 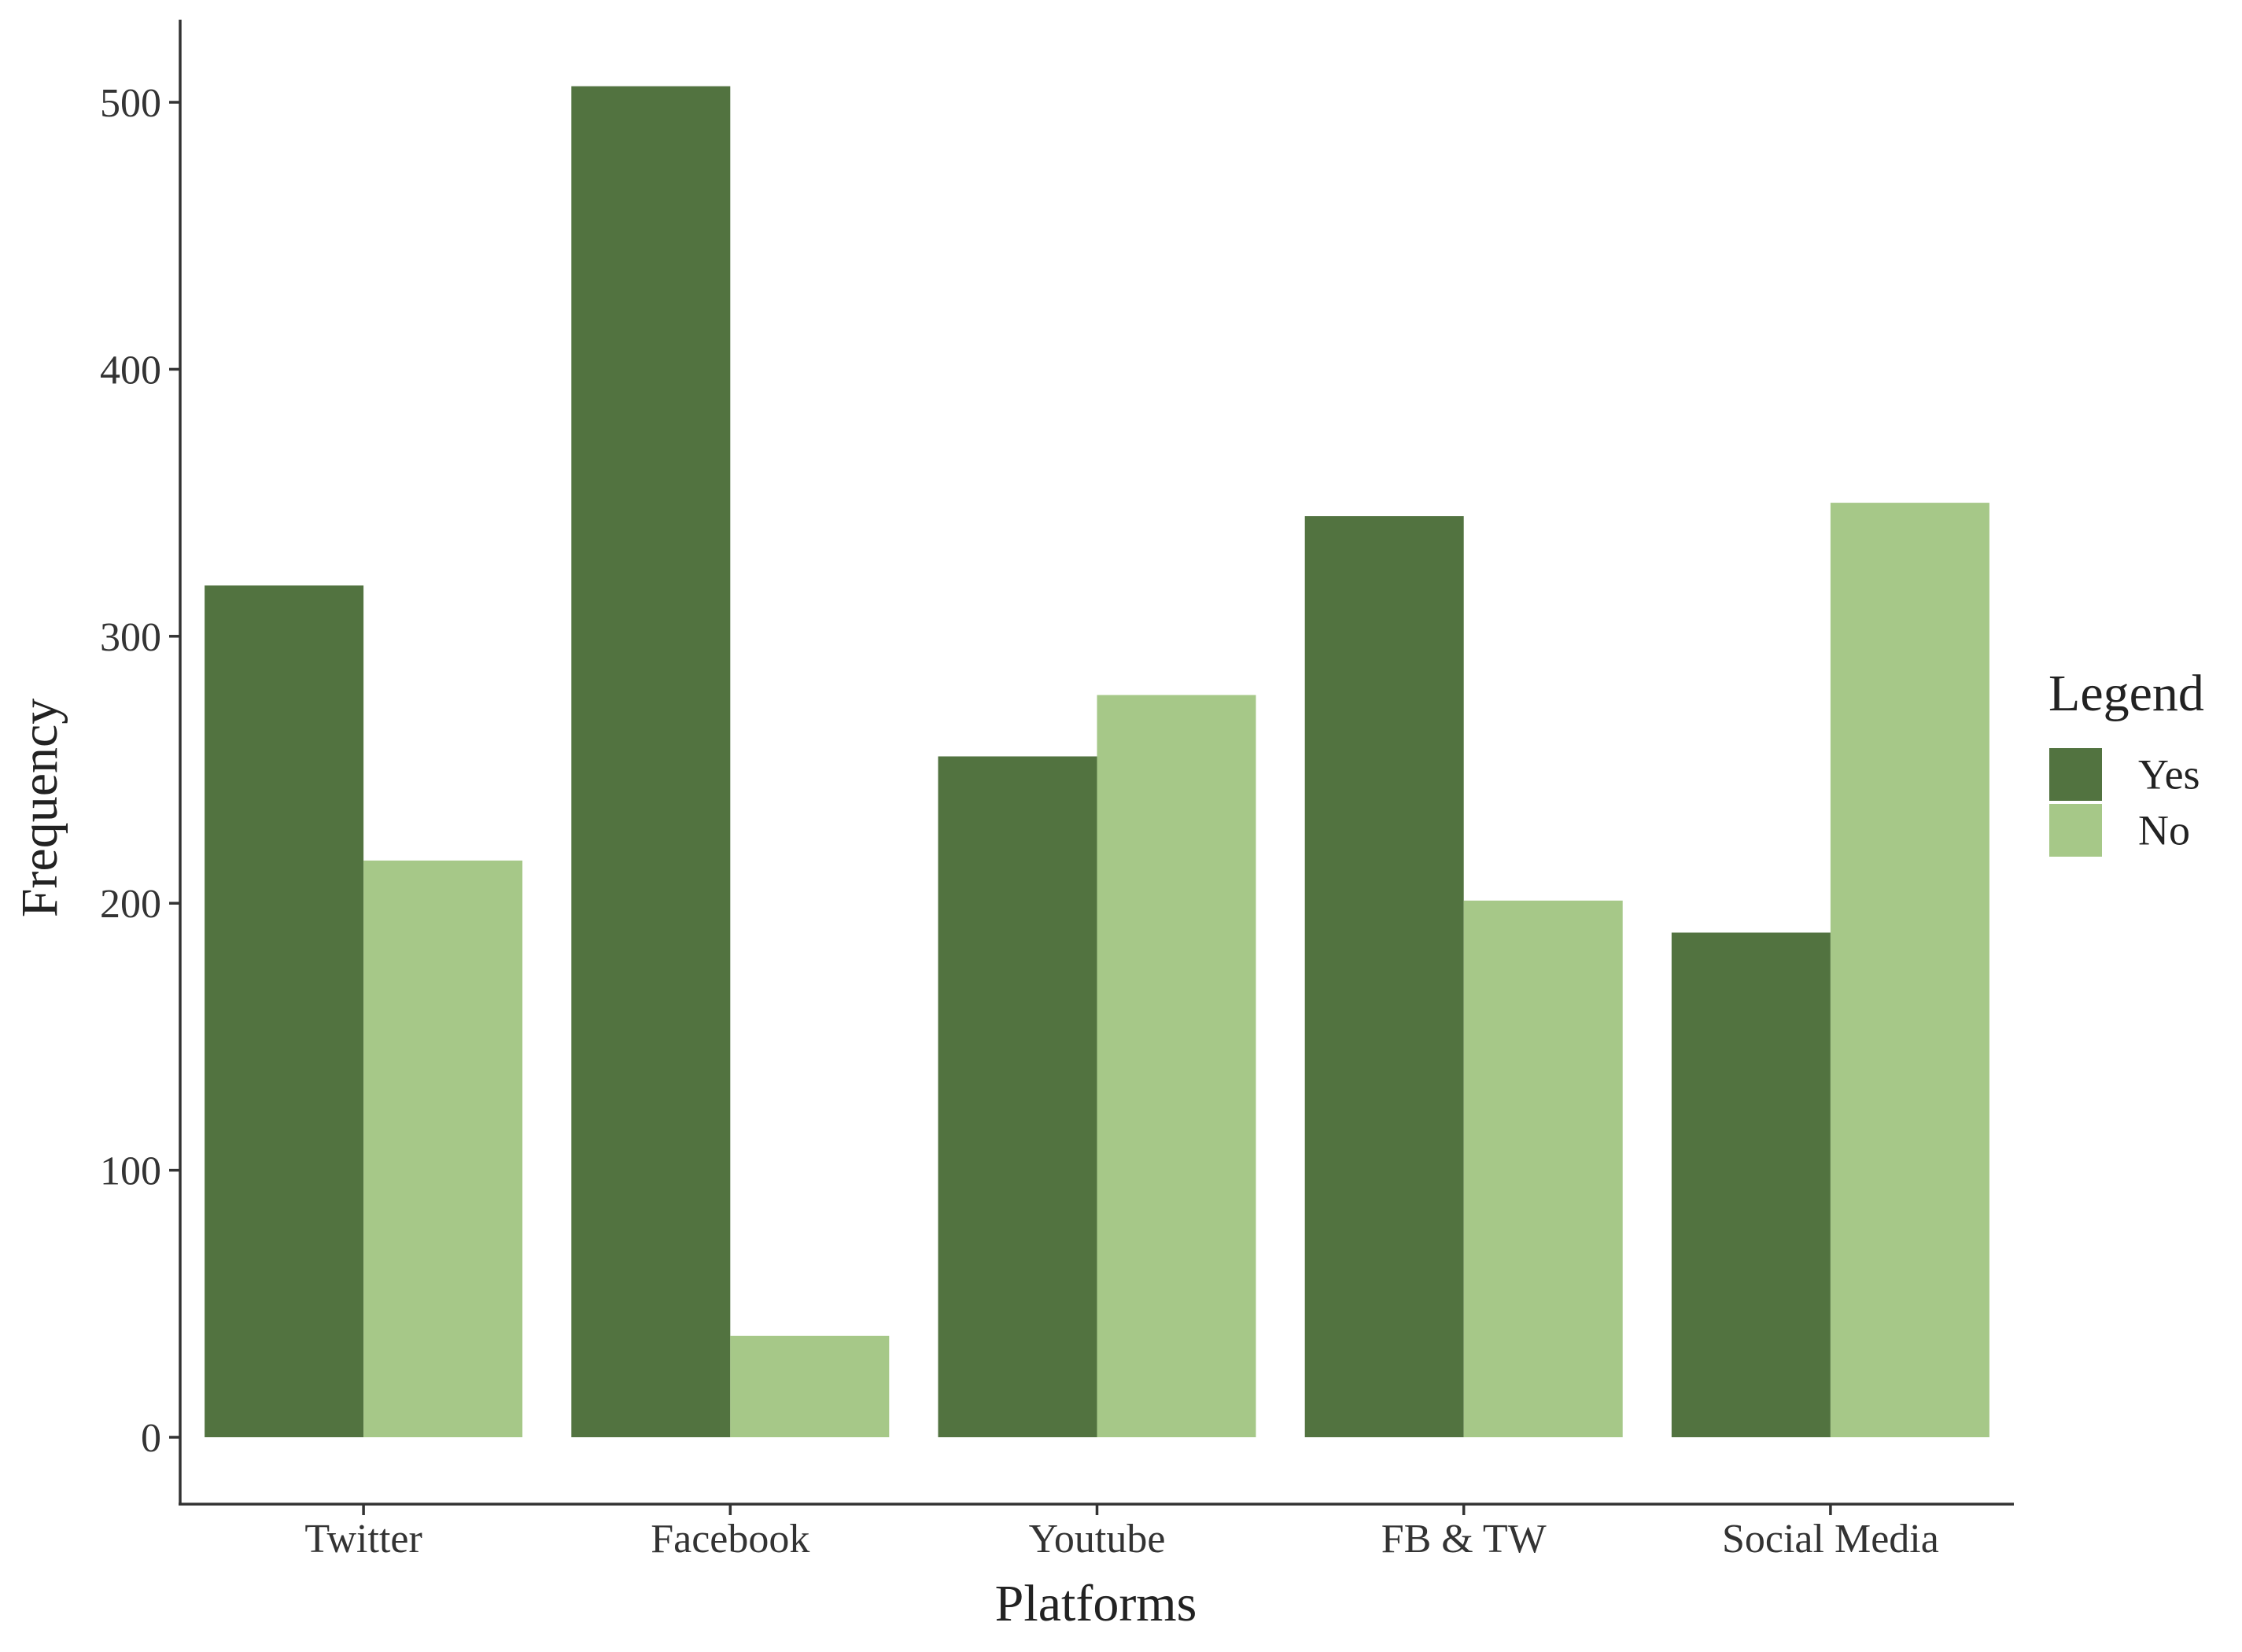 What do you see at coordinates (1096, 1603) in the screenshot?
I see `x-axis-title: Platforms` at bounding box center [1096, 1603].